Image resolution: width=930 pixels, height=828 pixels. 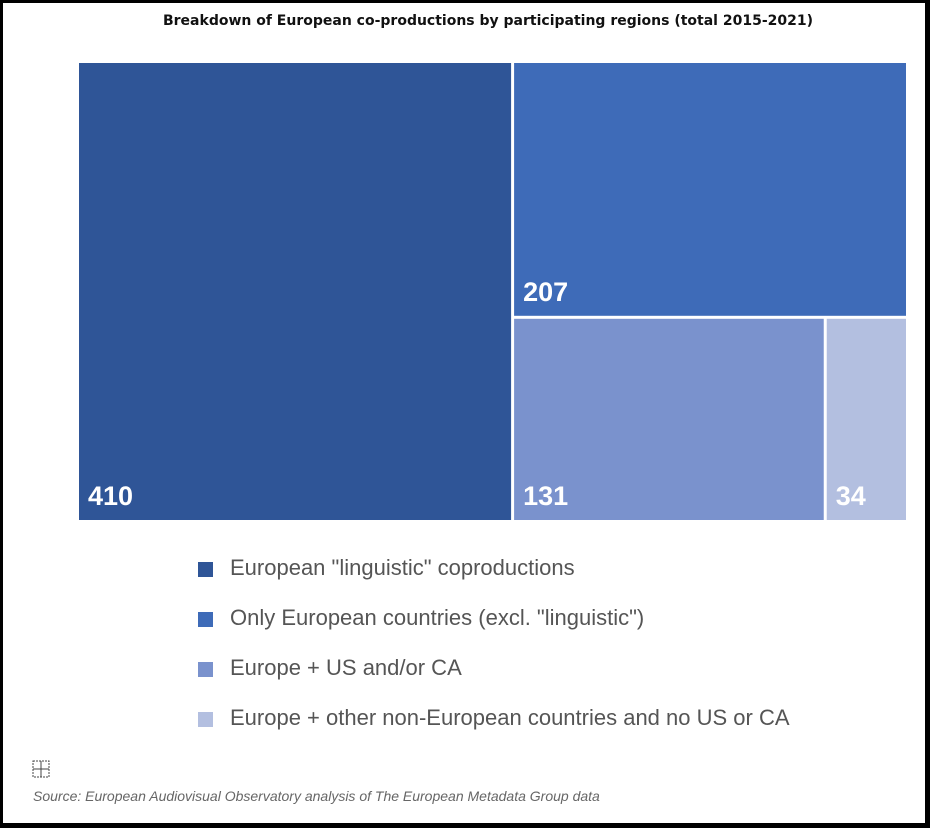 I want to click on tile-value-label: 34, so click(x=851, y=496).